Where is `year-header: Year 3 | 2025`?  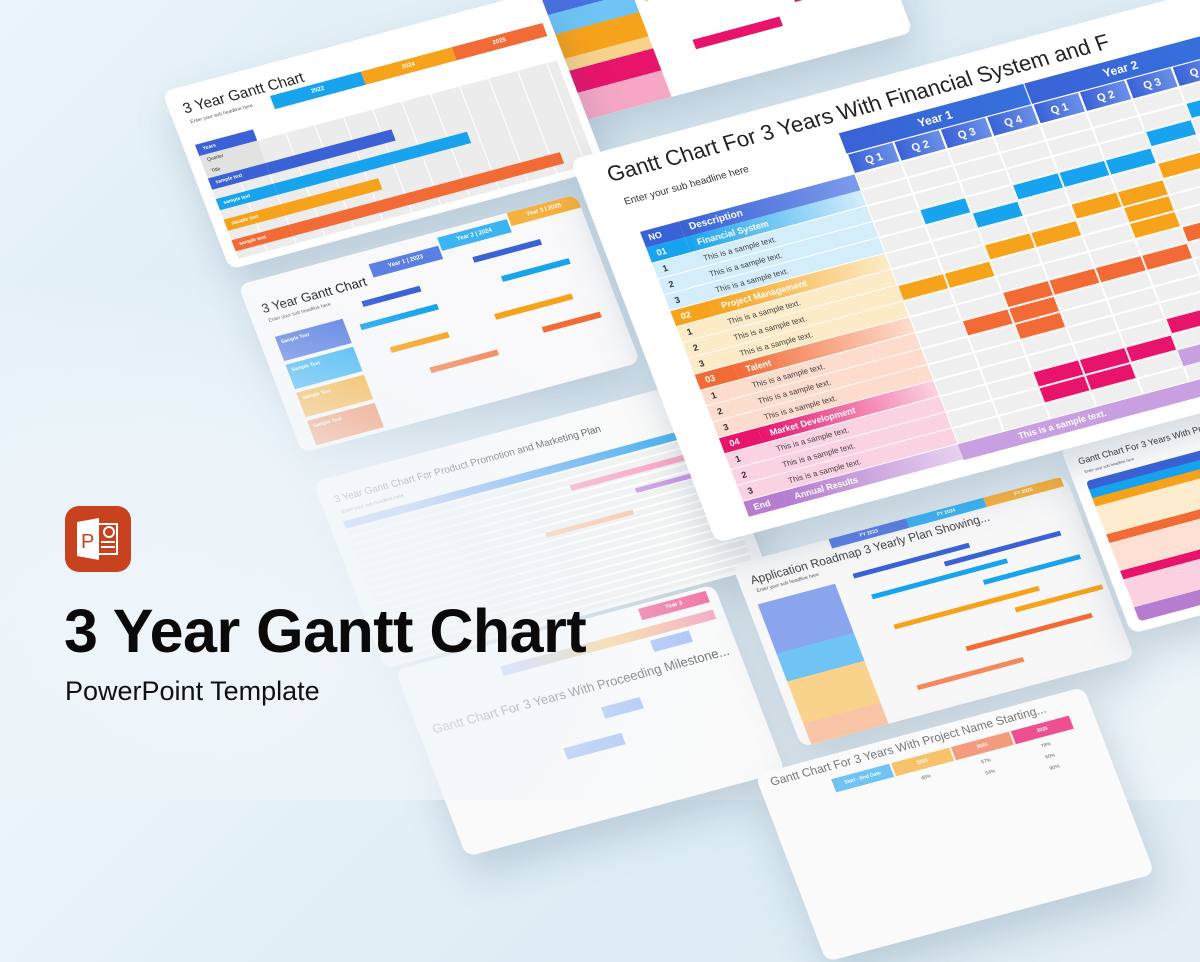
year-header: Year 3 | 2025 is located at coordinates (544, 210).